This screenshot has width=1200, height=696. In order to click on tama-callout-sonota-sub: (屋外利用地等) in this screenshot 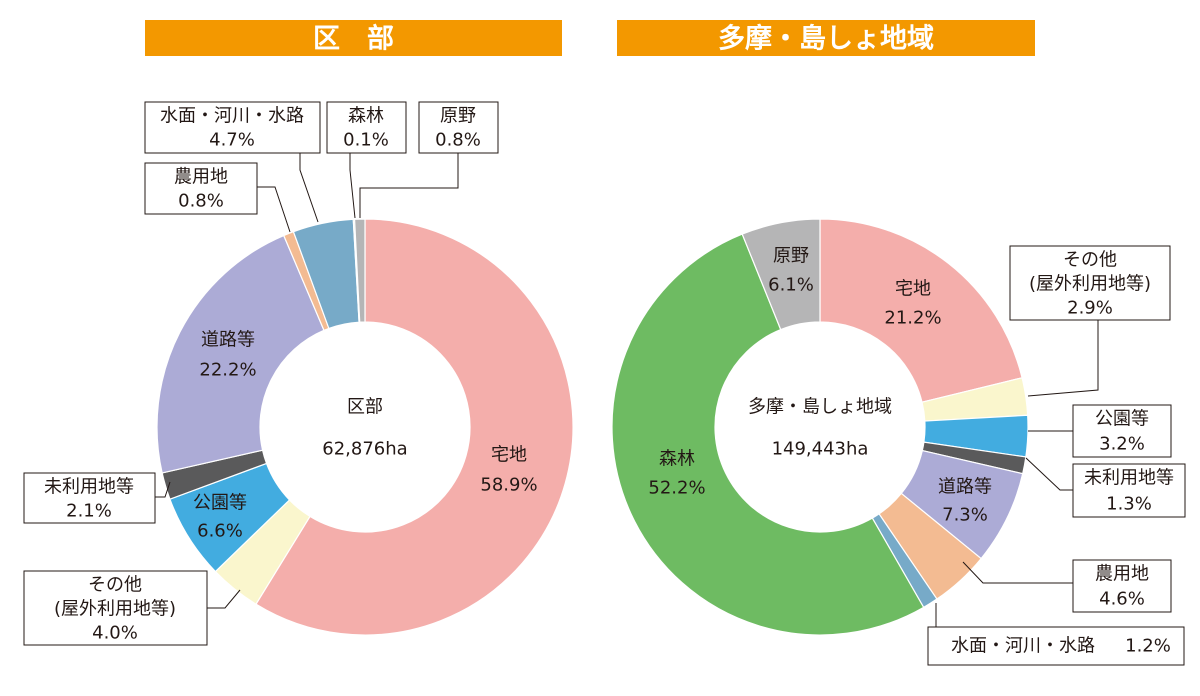, I will do `click(1090, 284)`.